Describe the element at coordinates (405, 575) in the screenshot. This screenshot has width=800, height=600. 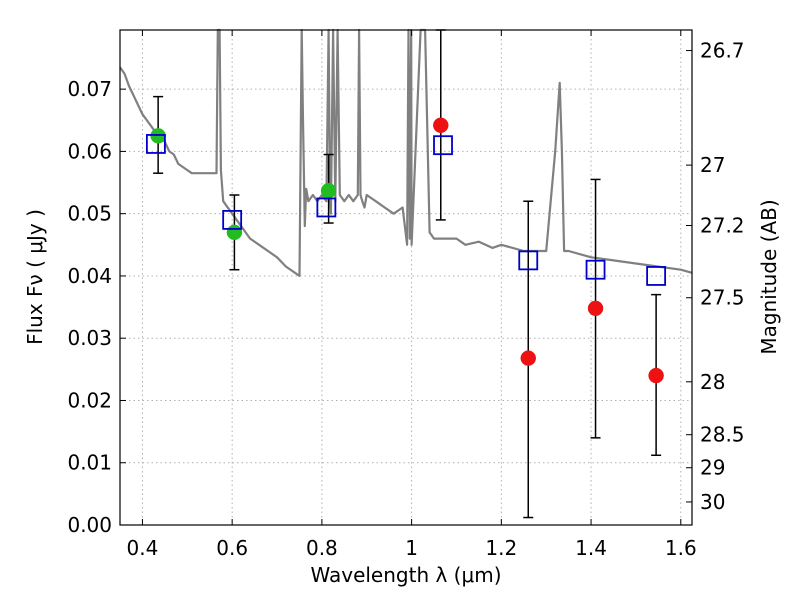
I see `x-axis-label: Wavelength λ (μm)` at that location.